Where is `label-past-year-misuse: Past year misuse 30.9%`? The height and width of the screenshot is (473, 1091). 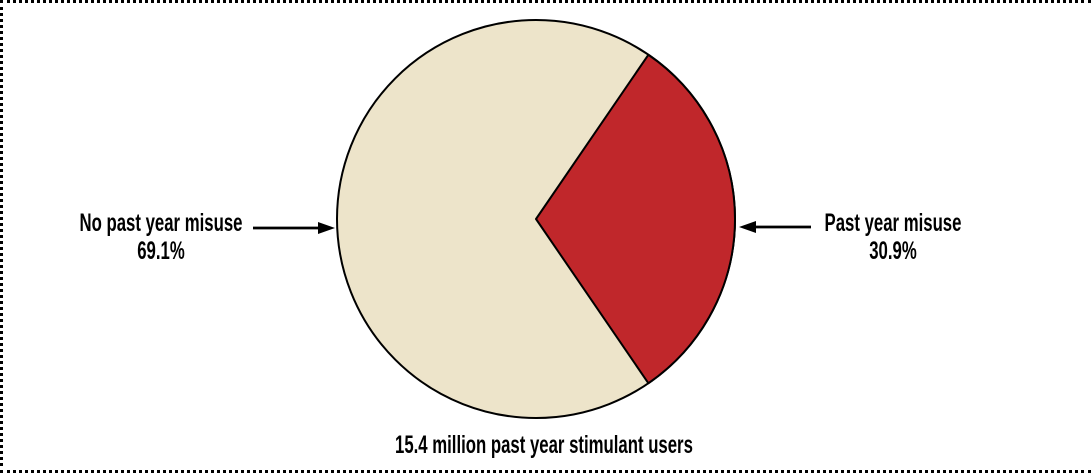
label-past-year-misuse: Past year misuse 30.9% is located at coordinates (893, 237).